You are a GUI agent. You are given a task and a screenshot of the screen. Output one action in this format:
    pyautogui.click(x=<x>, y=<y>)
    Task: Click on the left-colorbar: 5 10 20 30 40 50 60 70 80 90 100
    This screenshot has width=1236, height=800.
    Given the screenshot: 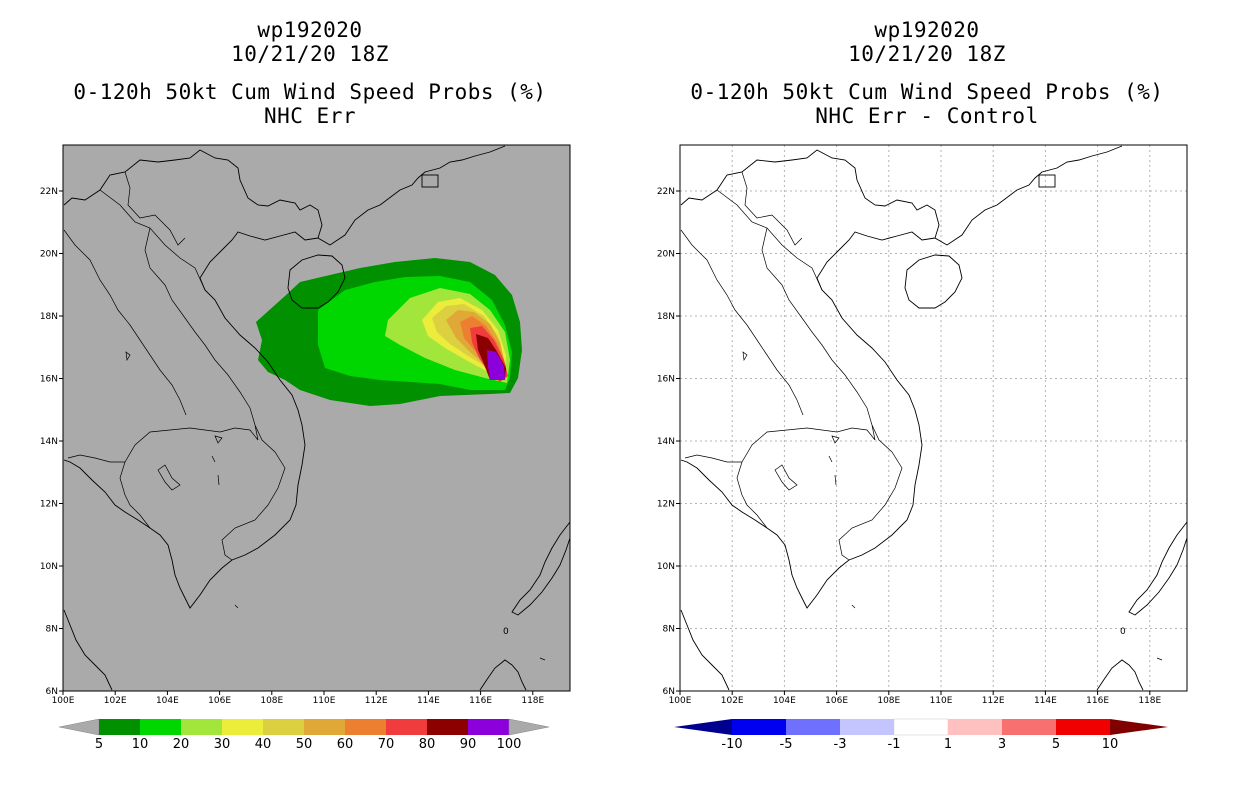 What is the action you would take?
    pyautogui.click(x=304, y=735)
    